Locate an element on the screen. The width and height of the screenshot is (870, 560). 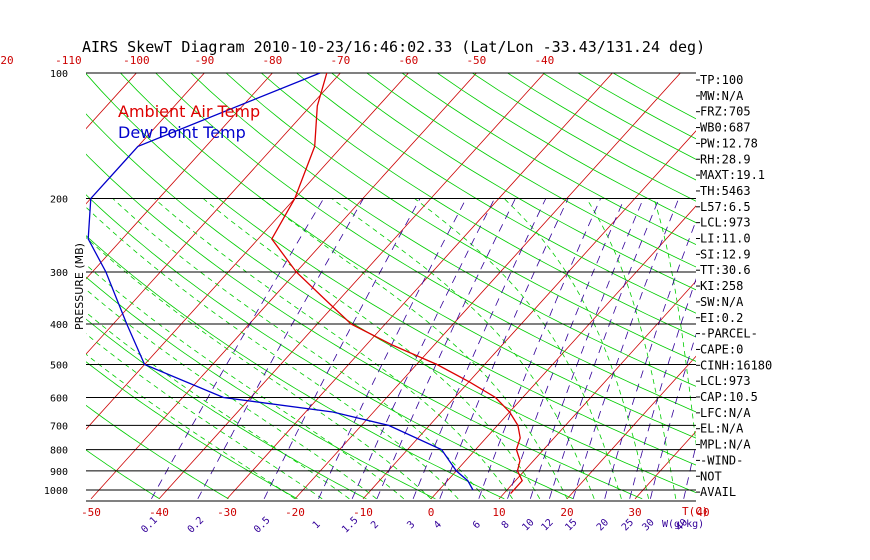
bottom-temperature-tick-label: -40 is located at coordinates (159, 512).